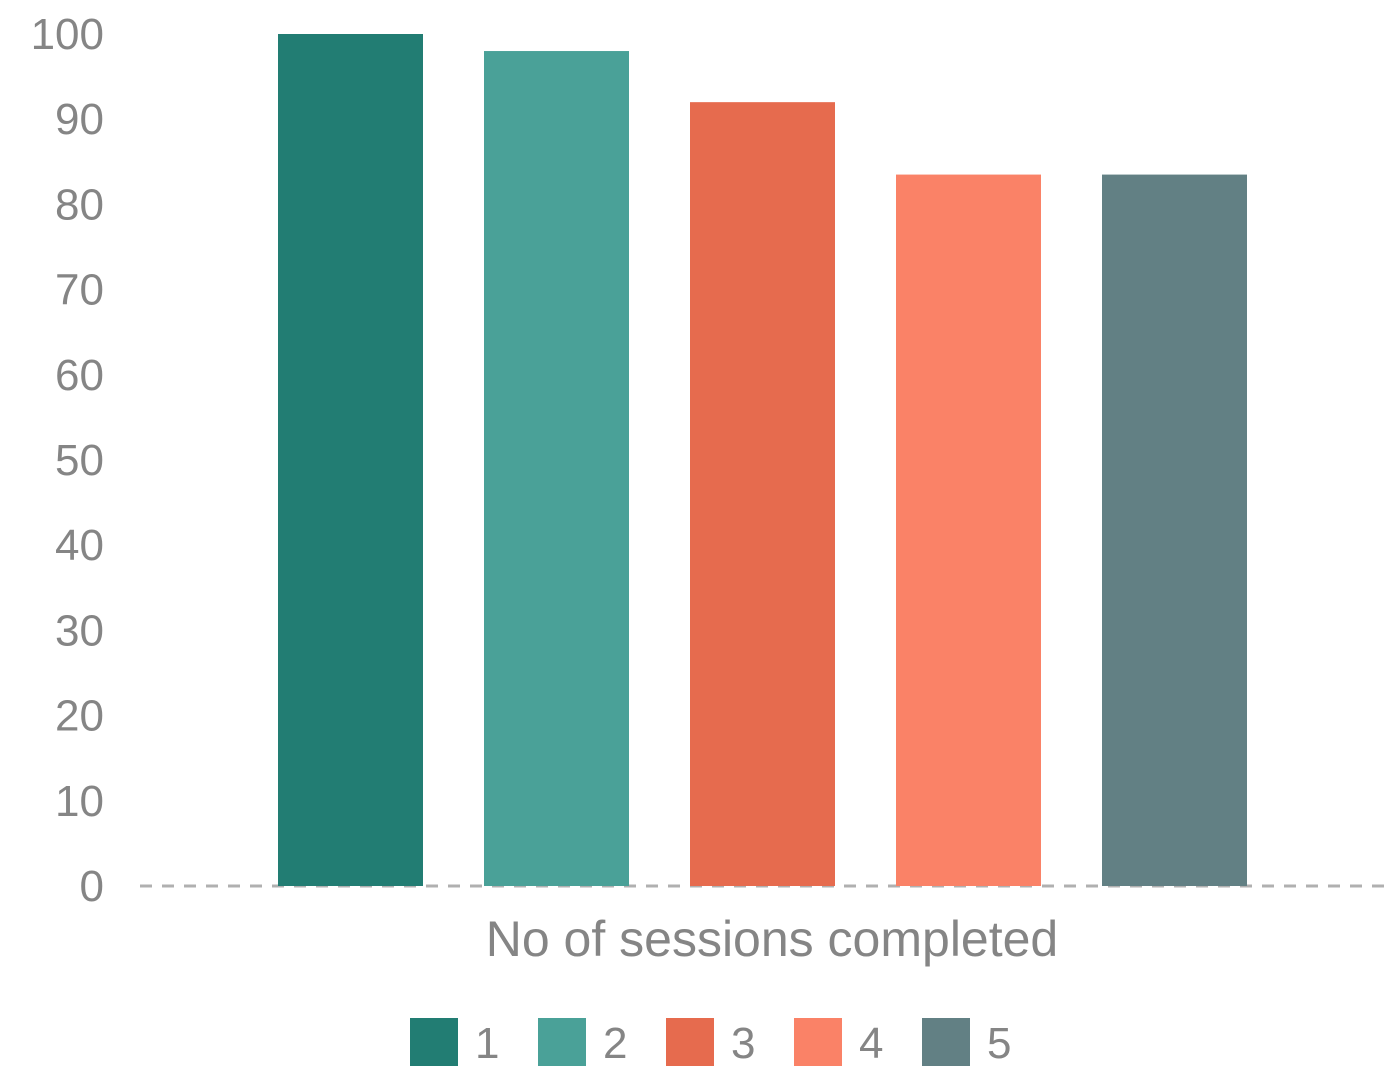 This screenshot has height=1067, width=1400. I want to click on legend: 1 2 3 4 5, so click(710, 1042).